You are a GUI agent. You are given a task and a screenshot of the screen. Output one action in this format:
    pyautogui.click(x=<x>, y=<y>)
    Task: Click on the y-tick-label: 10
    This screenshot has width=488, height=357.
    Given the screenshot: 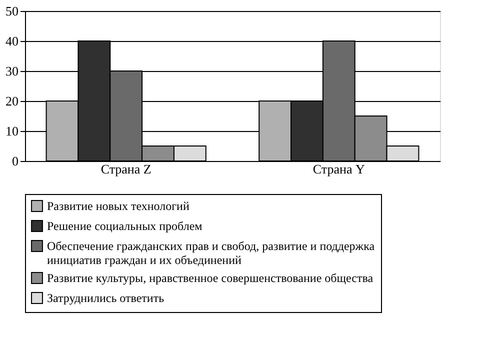 What is the action you would take?
    pyautogui.click(x=12, y=131)
    